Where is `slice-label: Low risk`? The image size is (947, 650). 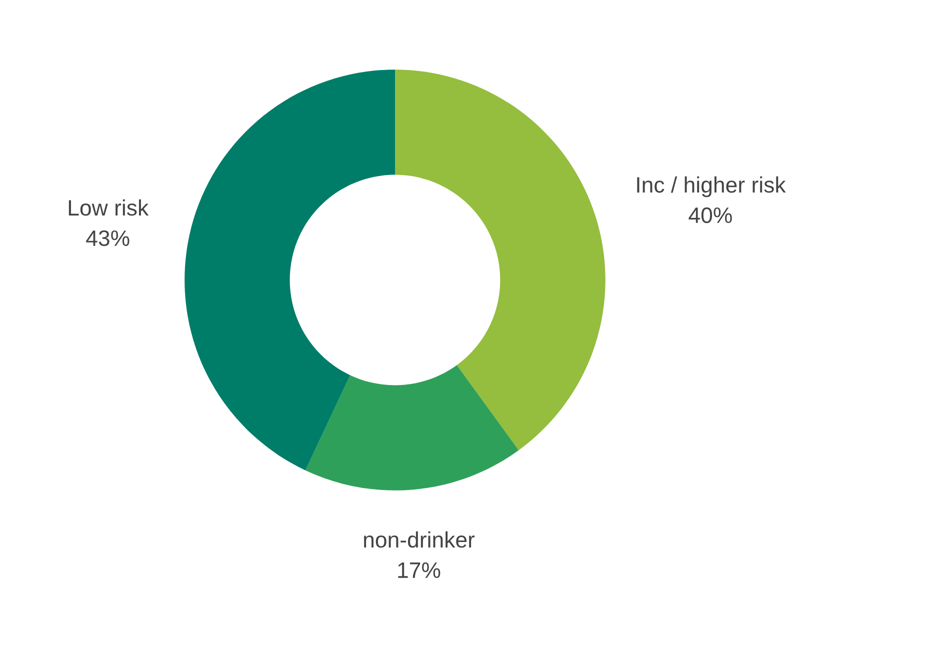 slice-label: Low risk is located at coordinates (108, 207).